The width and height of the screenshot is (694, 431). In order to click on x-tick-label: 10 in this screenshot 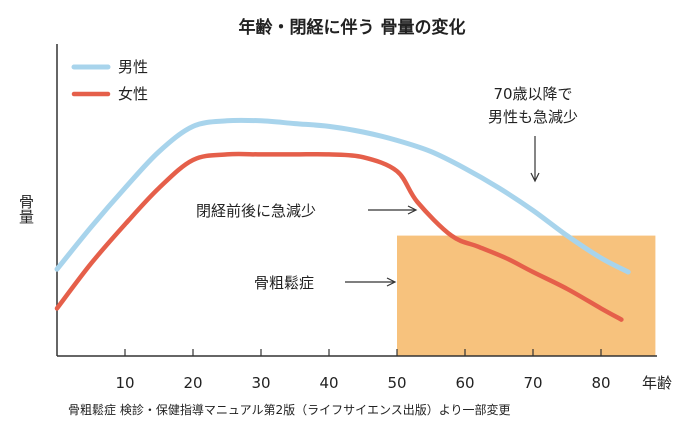, I will do `click(124, 383)`.